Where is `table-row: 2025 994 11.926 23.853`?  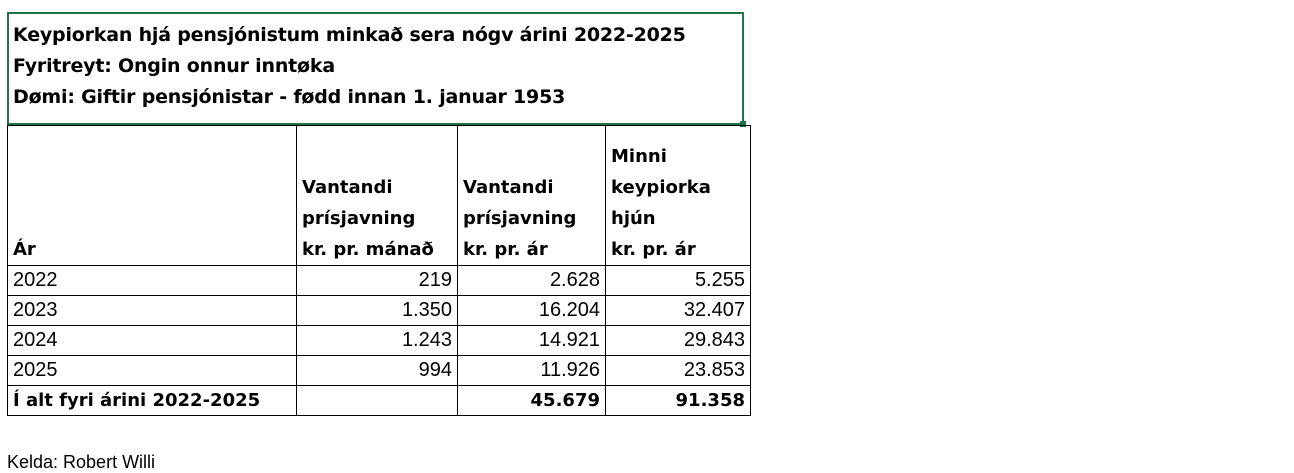 table-row: 2025 994 11.926 23.853 is located at coordinates (379, 370).